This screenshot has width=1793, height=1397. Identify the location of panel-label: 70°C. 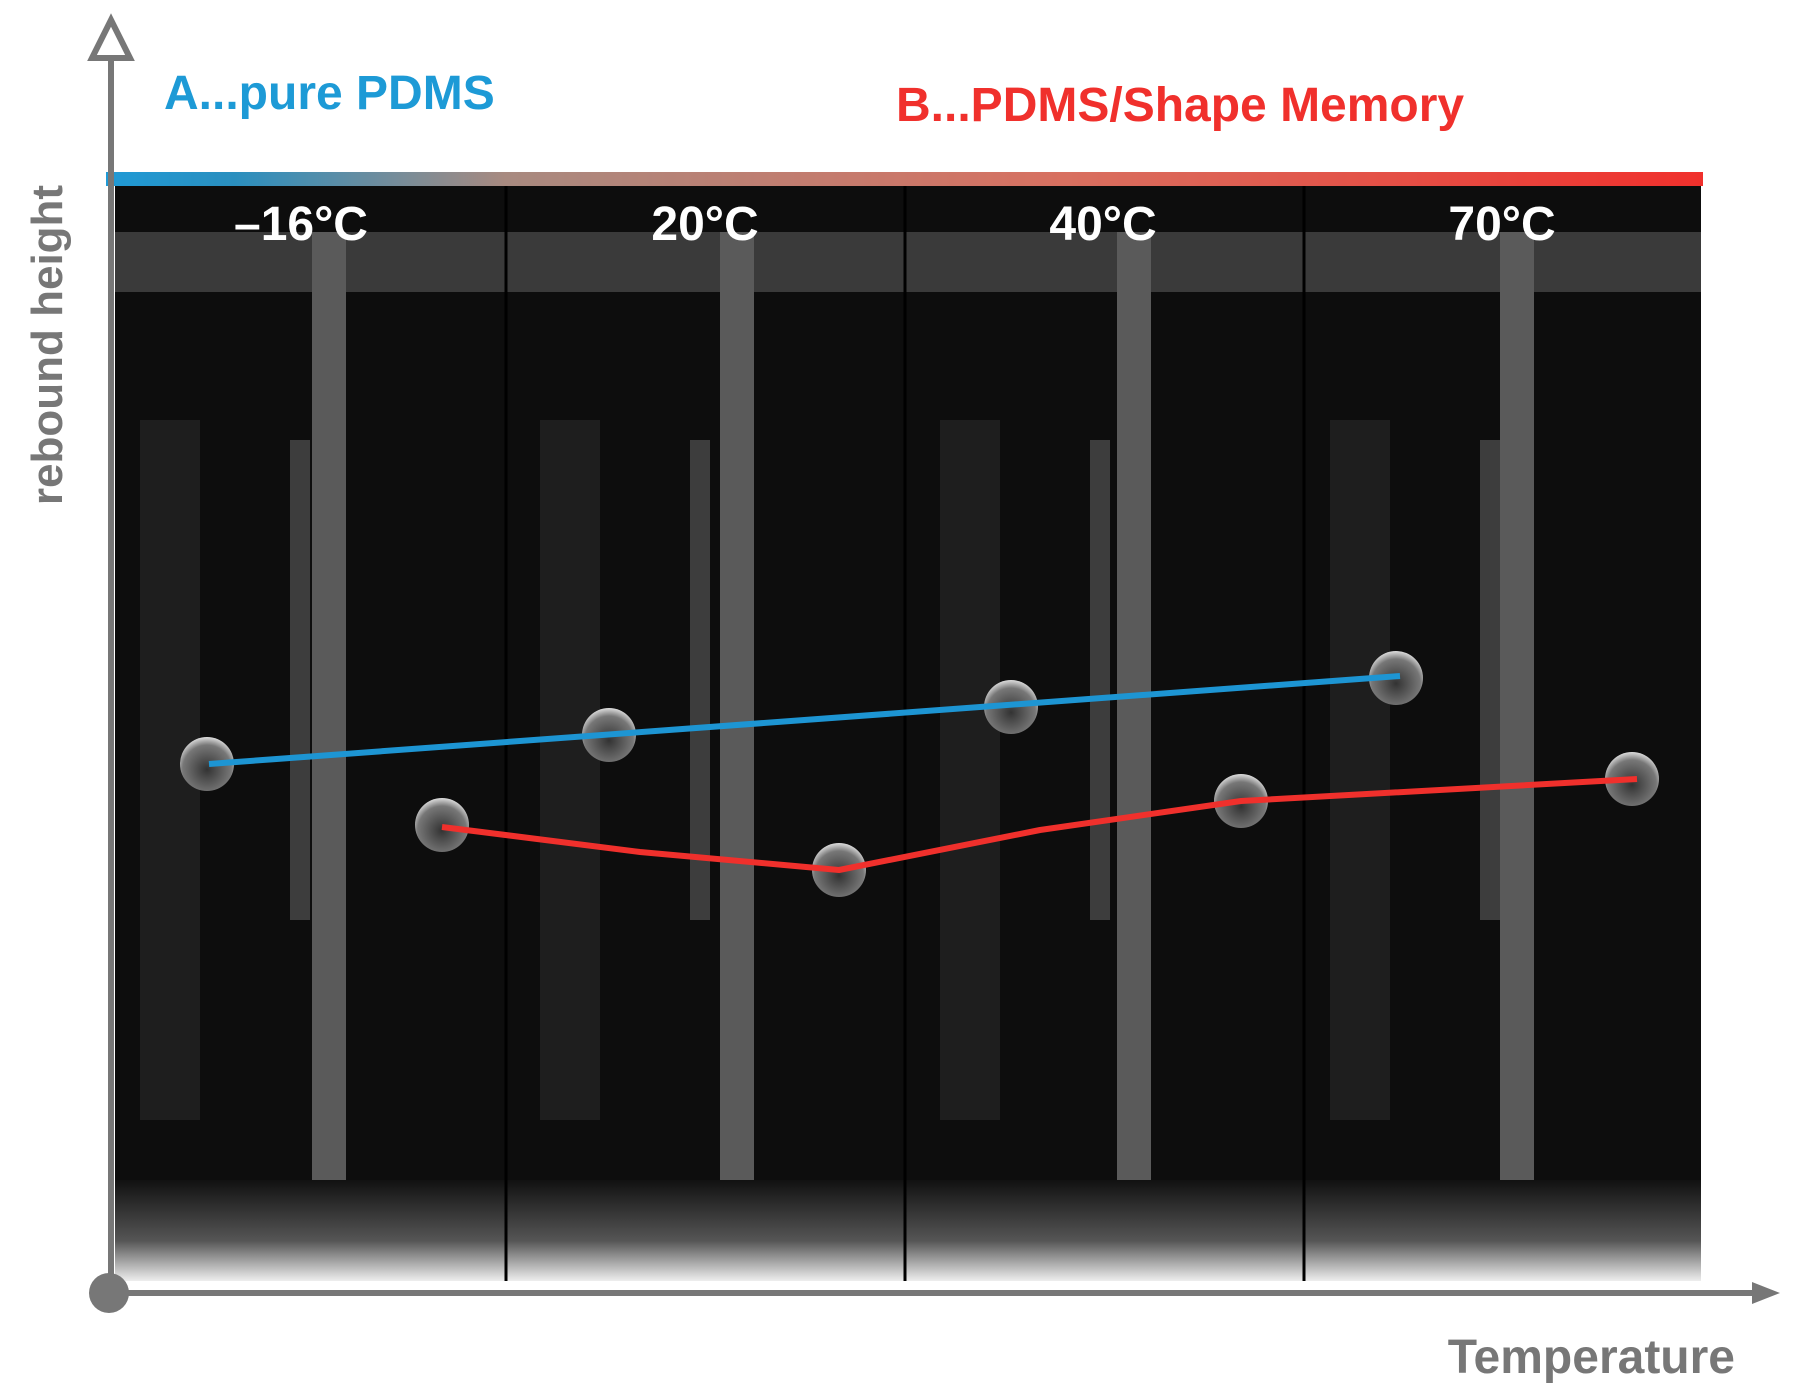
(1501, 224).